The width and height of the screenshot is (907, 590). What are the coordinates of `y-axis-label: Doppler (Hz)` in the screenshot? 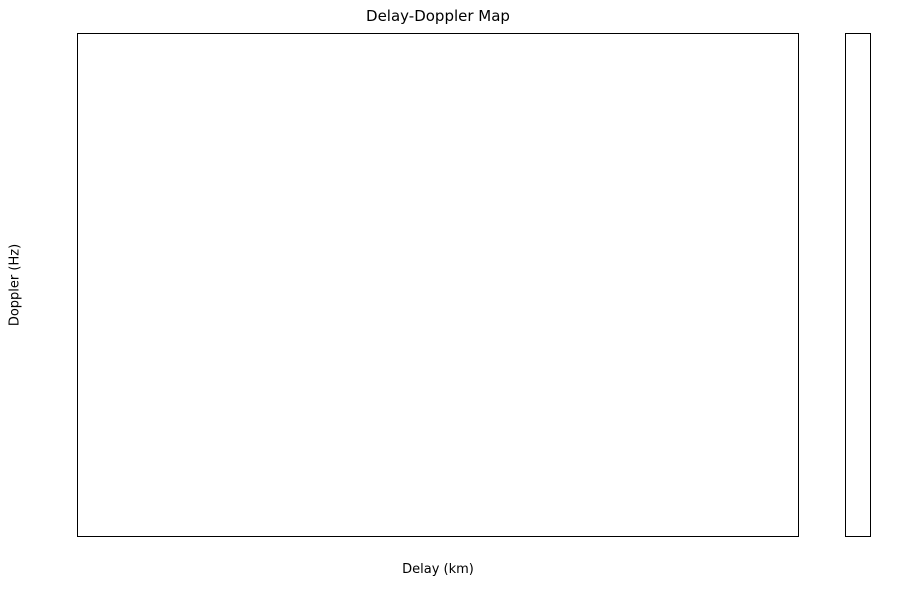 It's located at (15, 285).